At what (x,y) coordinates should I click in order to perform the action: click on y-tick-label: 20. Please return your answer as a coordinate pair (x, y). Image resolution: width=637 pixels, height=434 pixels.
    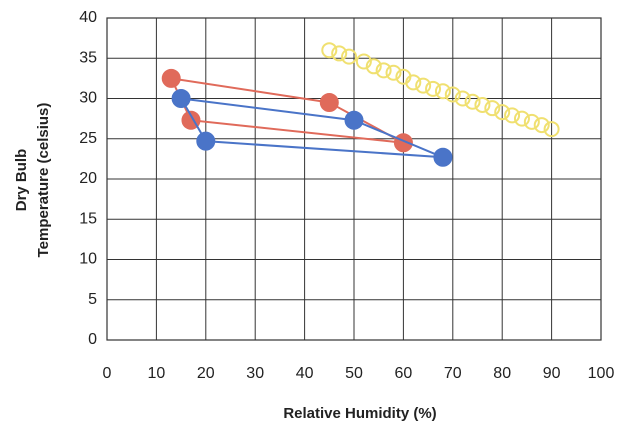
    Looking at the image, I should click on (88, 178).